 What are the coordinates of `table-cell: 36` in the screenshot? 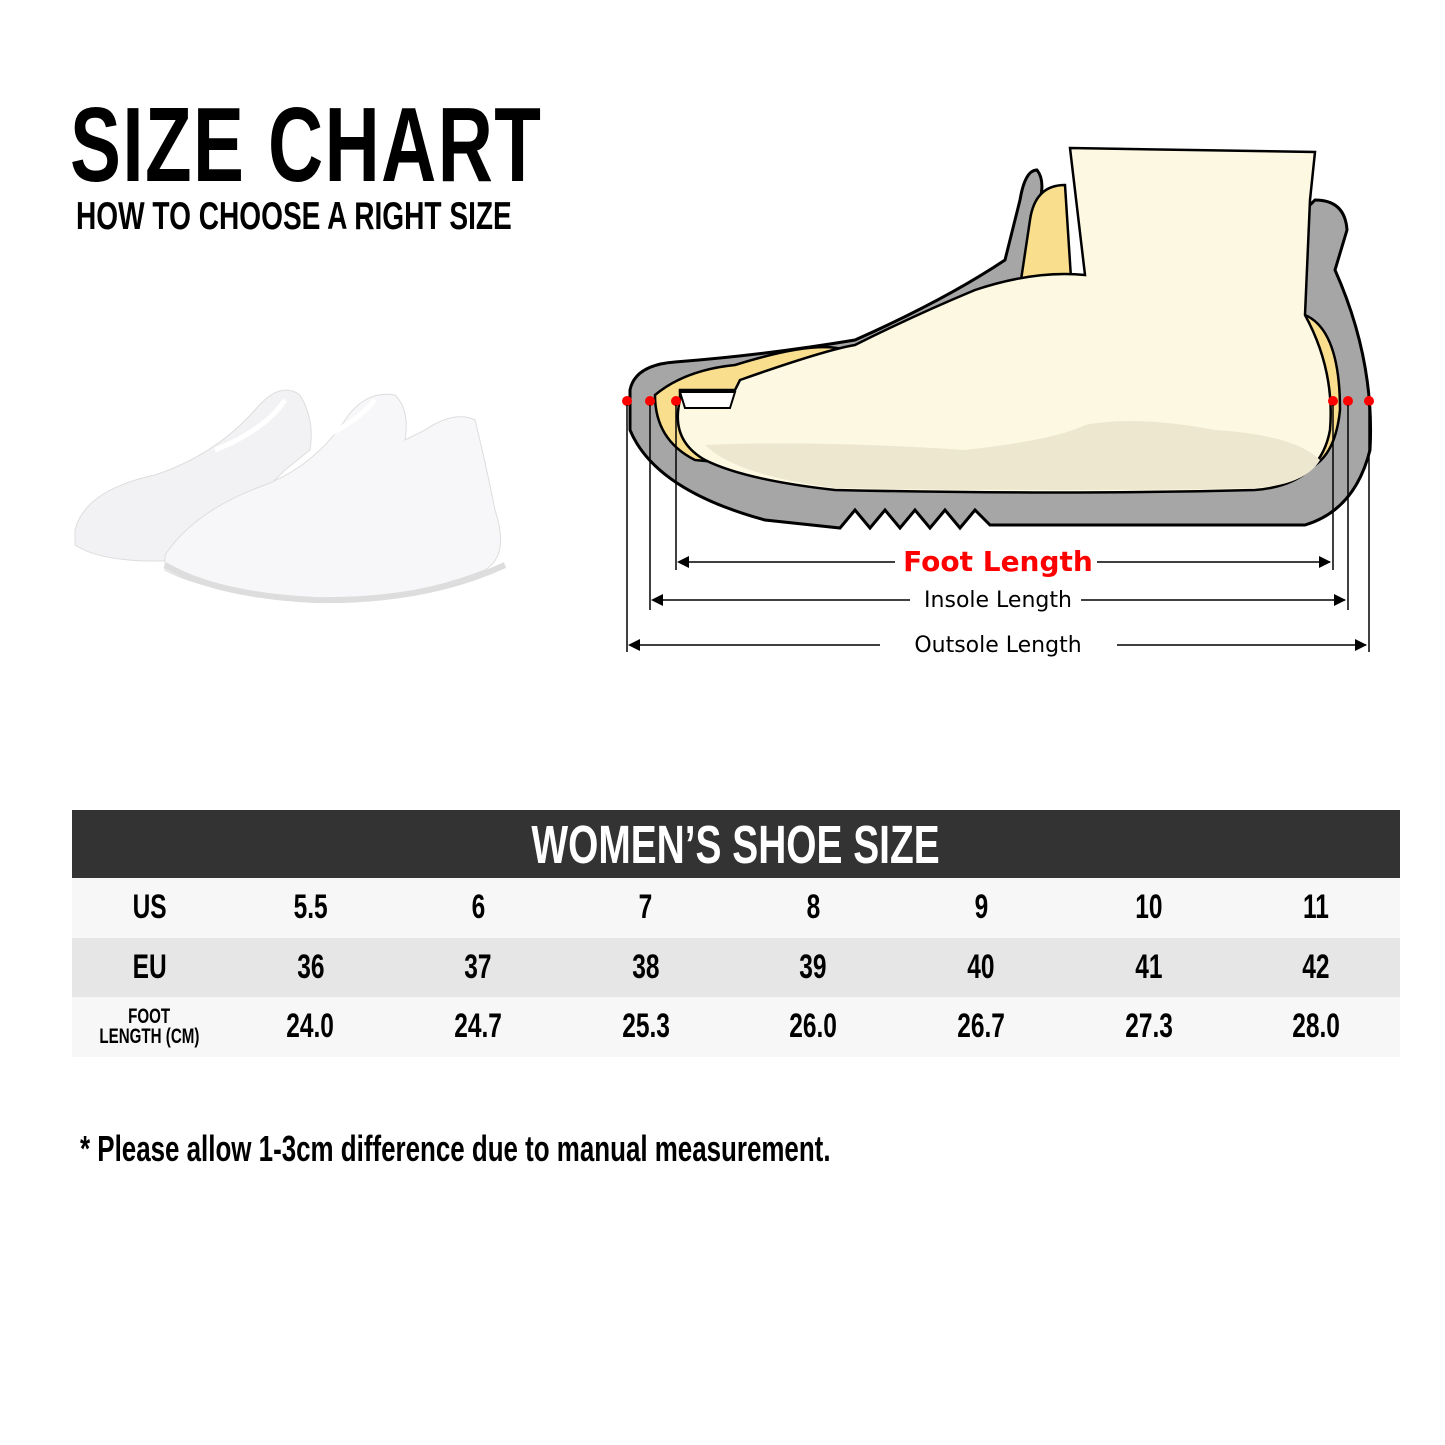 It's located at (310, 966).